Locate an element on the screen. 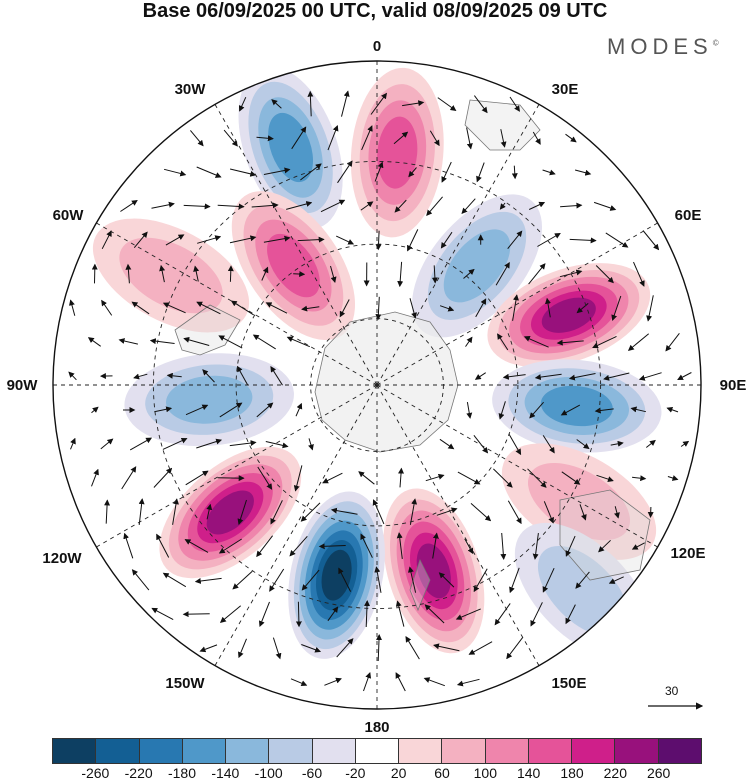 This screenshot has width=750, height=783. colorbar-tick-label: -220 is located at coordinates (138, 773).